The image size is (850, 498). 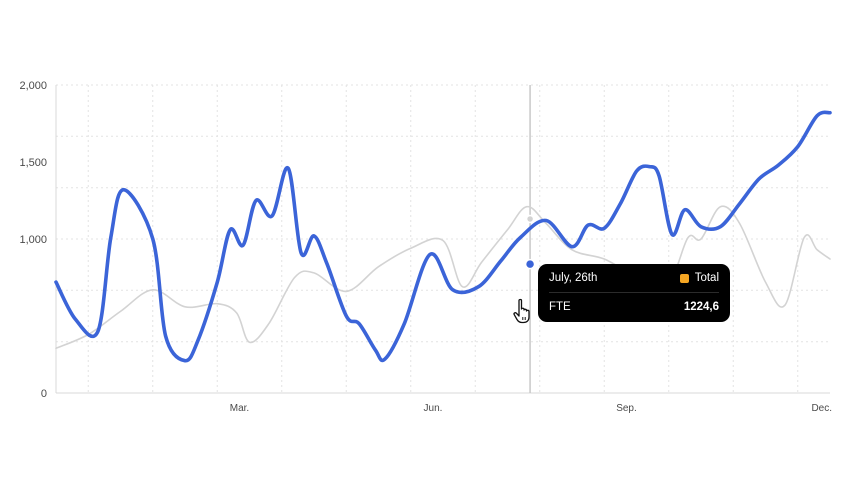 I want to click on chart-tooltip: July, 26th Total FTE 1224,6, so click(x=634, y=293).